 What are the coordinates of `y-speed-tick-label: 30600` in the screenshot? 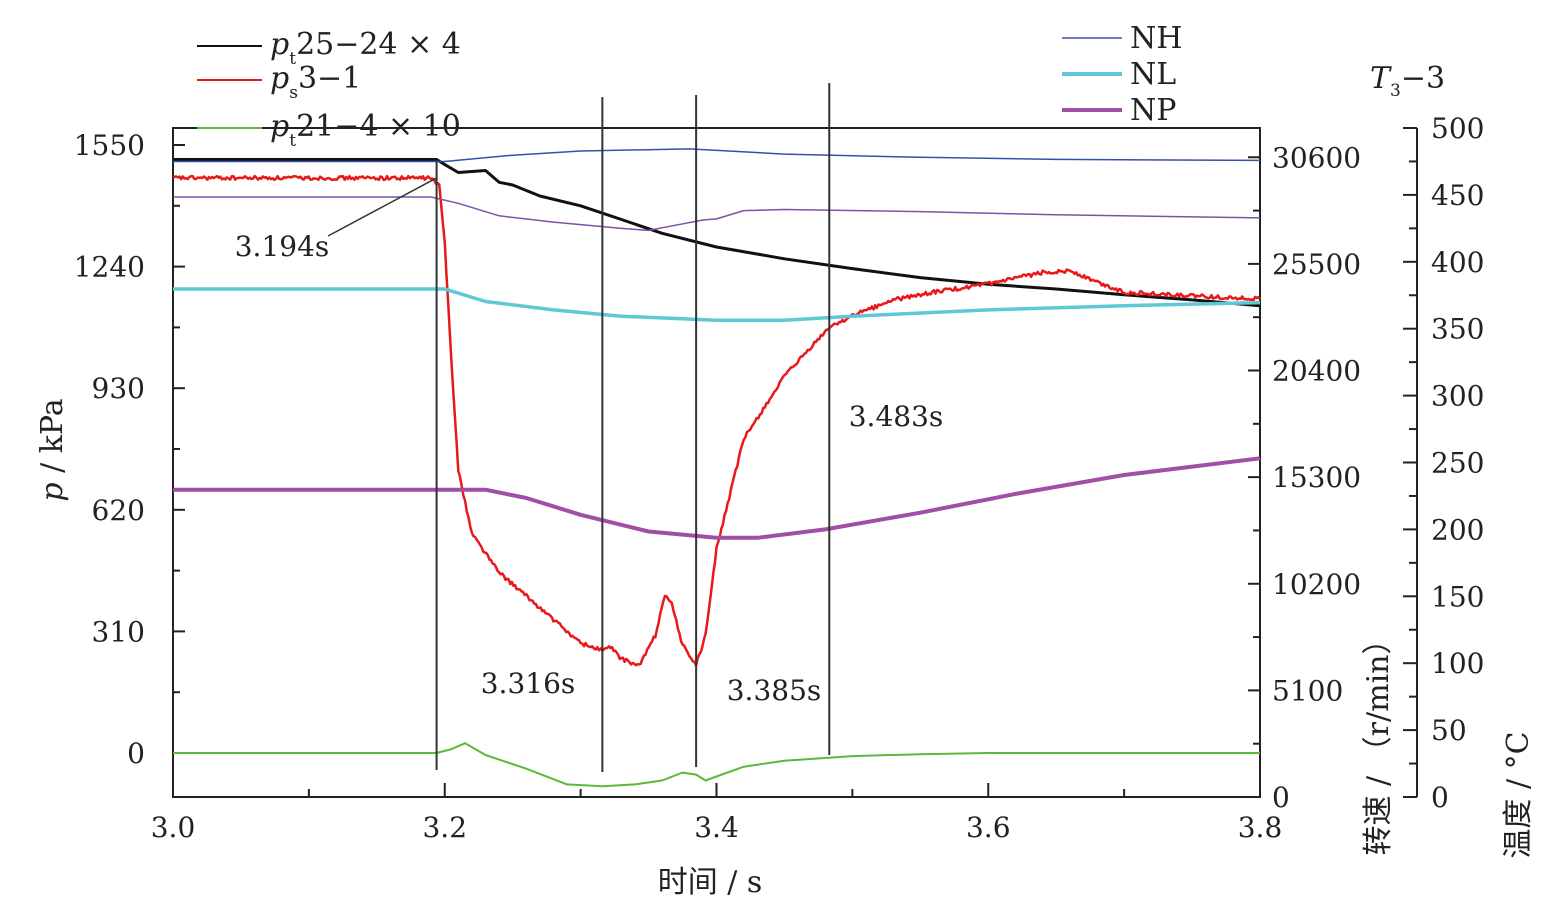 It's located at (1316, 157).